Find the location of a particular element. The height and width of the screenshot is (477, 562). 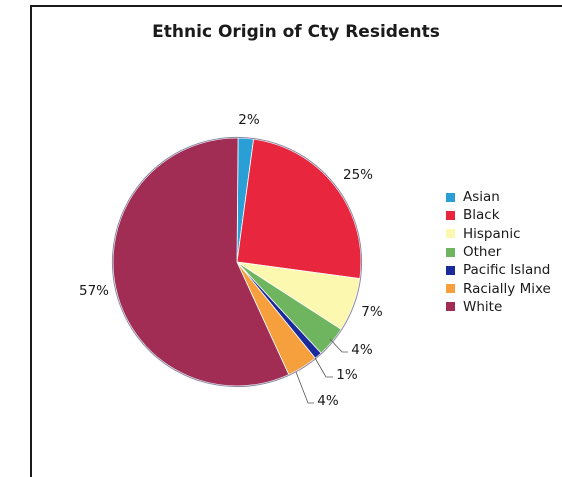

legend-label-hispanic: Hispanic is located at coordinates (492, 233).